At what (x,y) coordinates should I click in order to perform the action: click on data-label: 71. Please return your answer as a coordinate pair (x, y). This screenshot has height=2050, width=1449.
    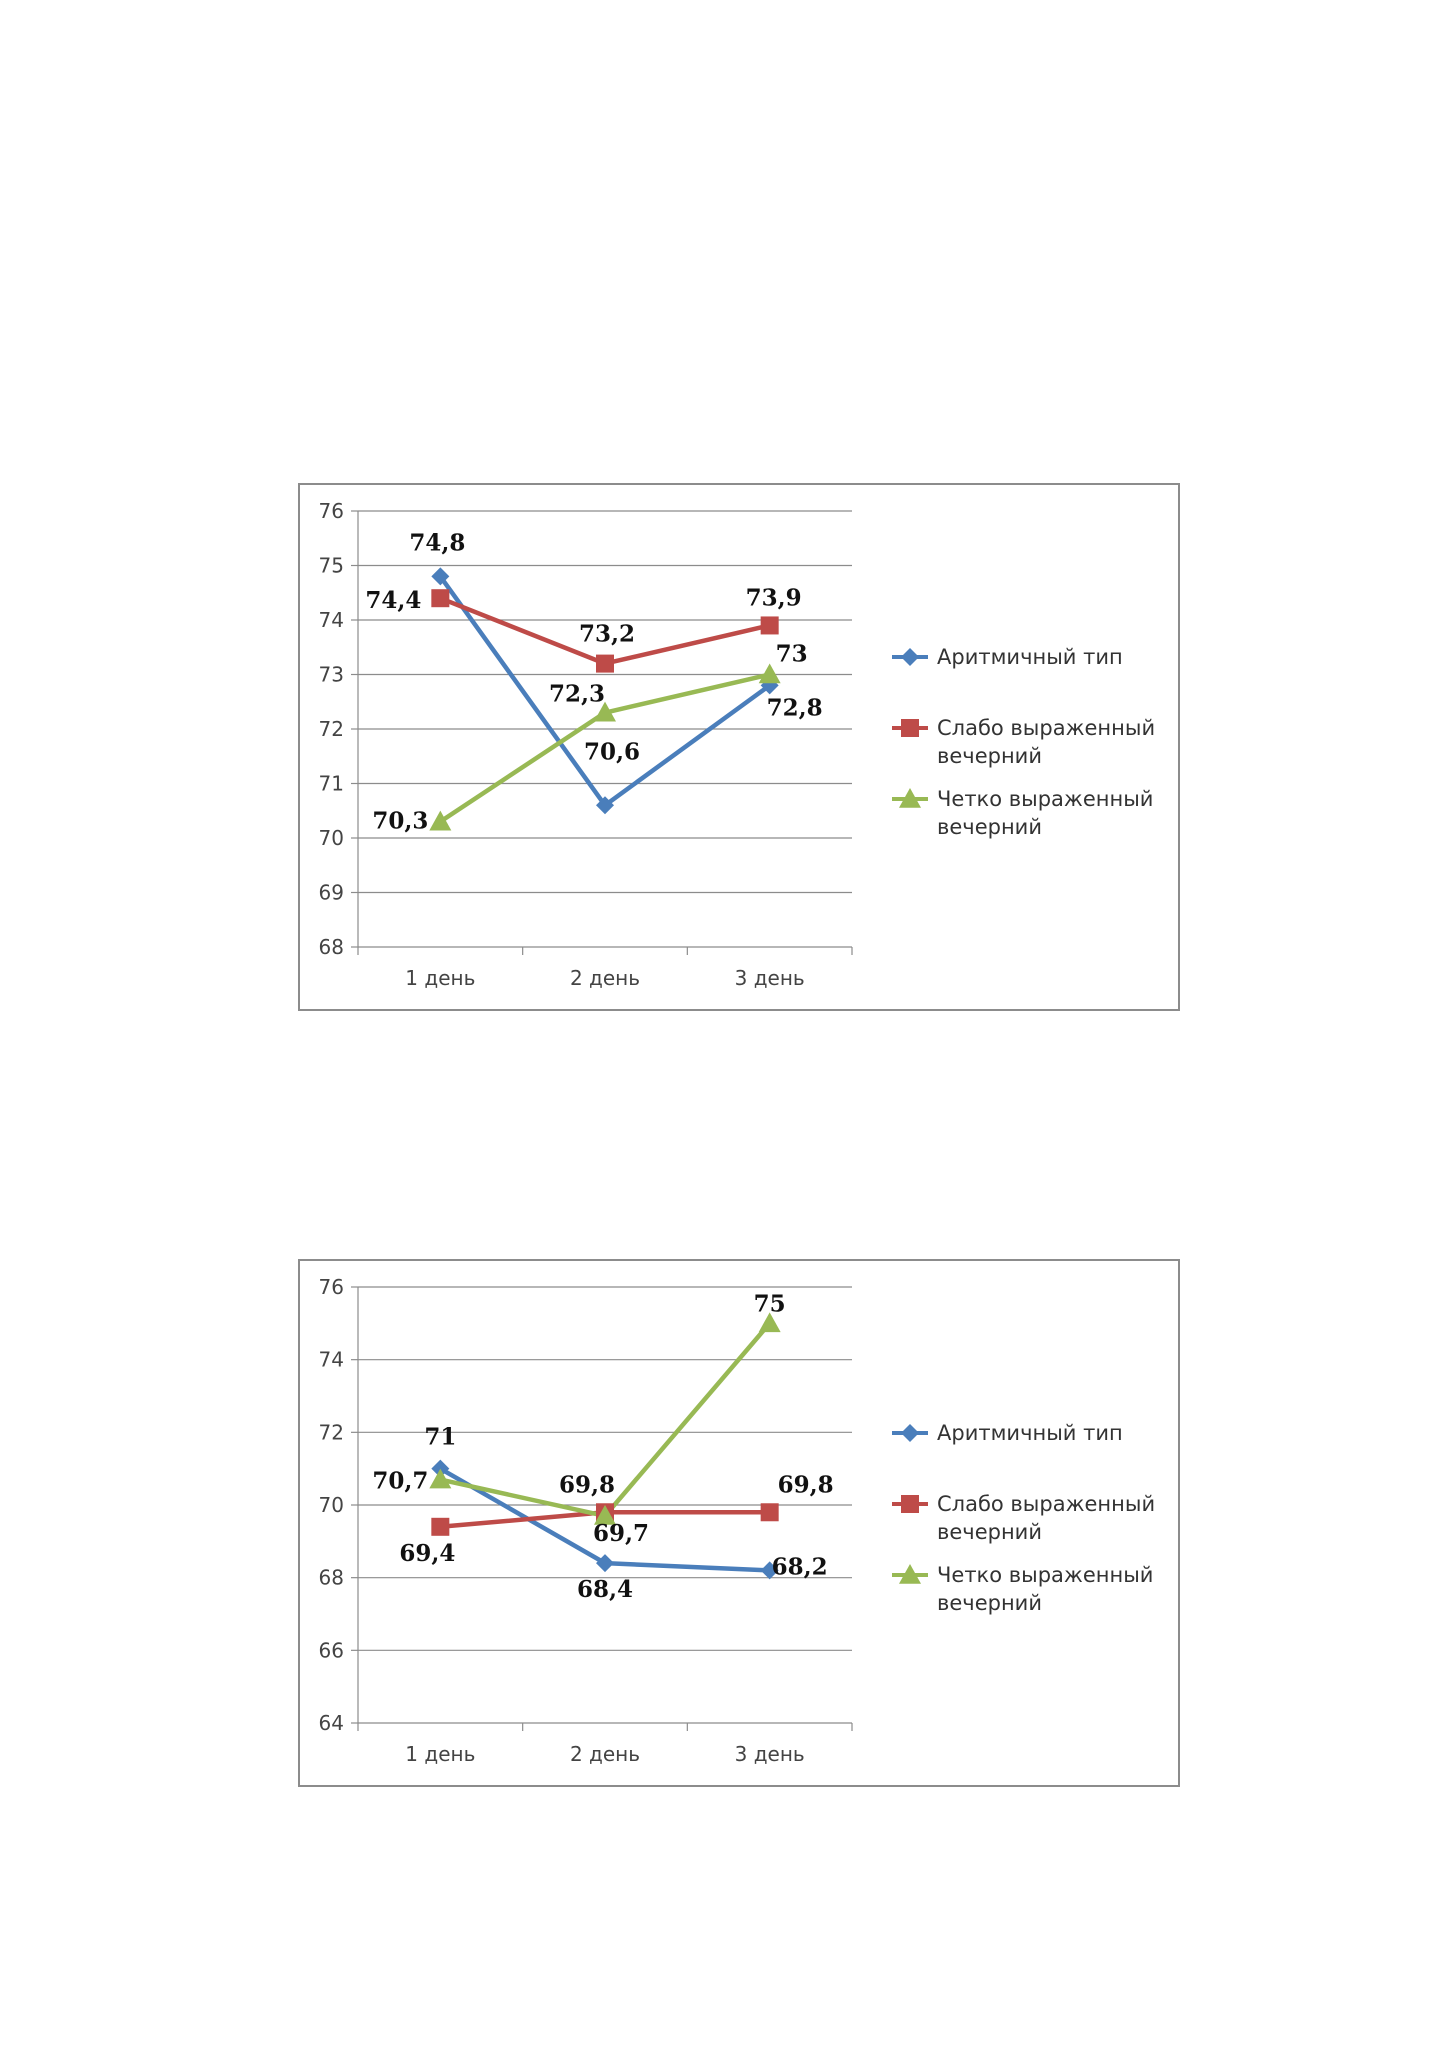
    Looking at the image, I should click on (440, 1437).